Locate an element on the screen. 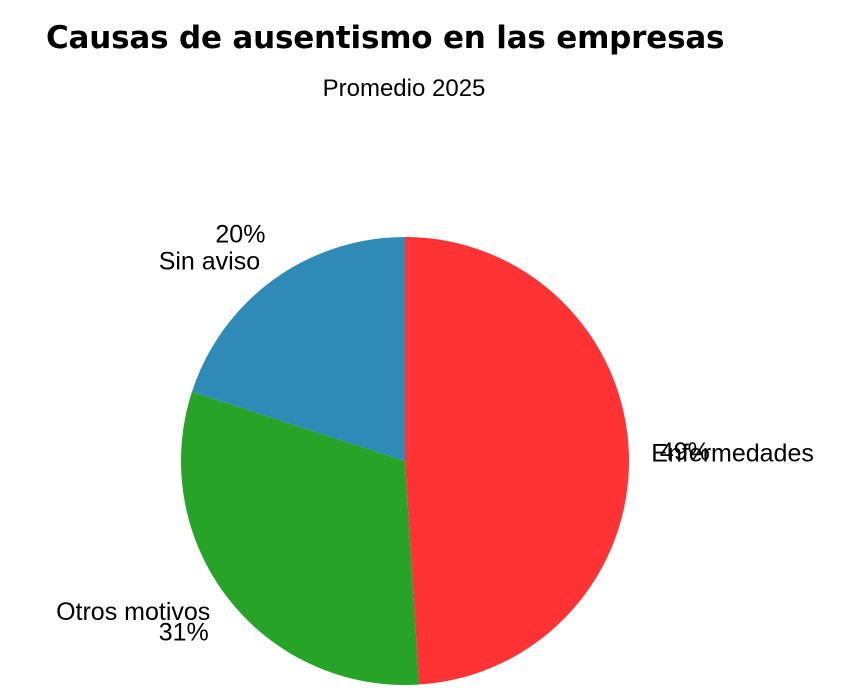  pie-slice-otros-motivos is located at coordinates (300, 538).